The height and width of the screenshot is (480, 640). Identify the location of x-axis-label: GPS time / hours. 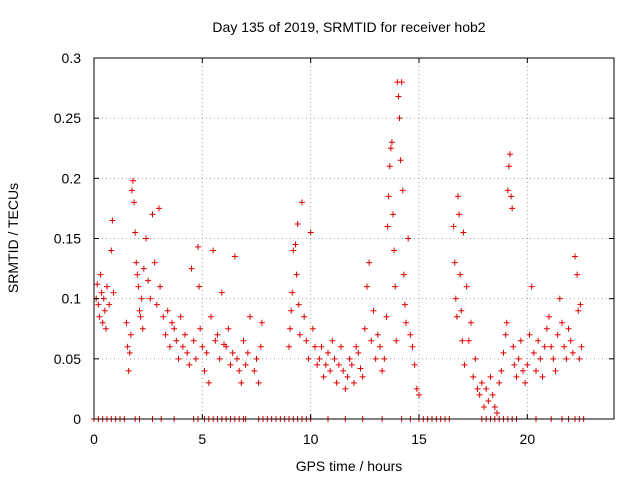
(349, 466).